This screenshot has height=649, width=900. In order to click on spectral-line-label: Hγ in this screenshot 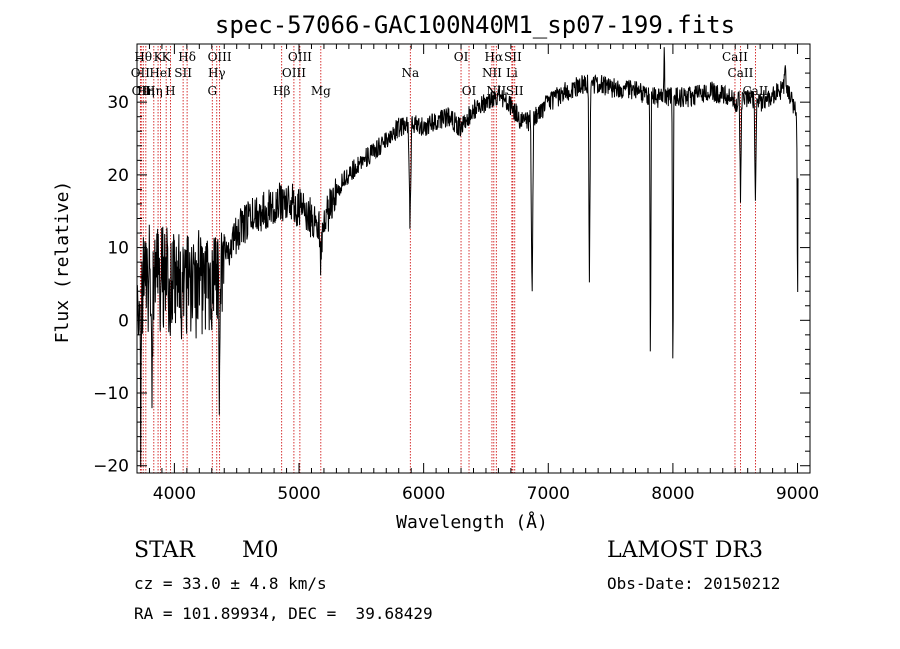, I will do `click(217, 73)`.